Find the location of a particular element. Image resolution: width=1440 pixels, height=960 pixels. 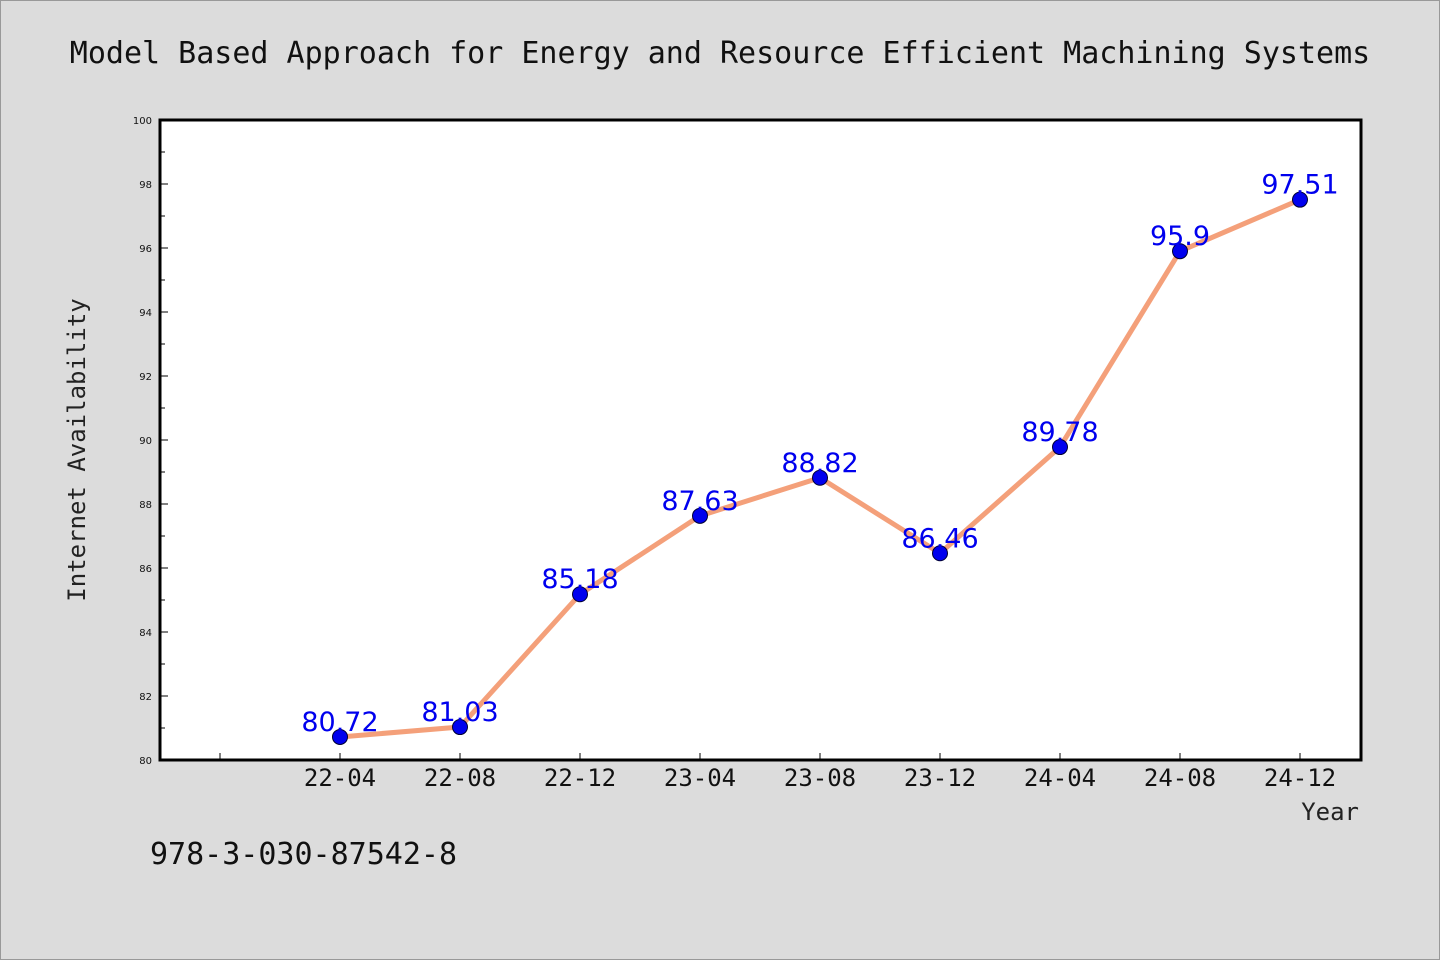

x-axis-label: Year is located at coordinates (1330, 812).